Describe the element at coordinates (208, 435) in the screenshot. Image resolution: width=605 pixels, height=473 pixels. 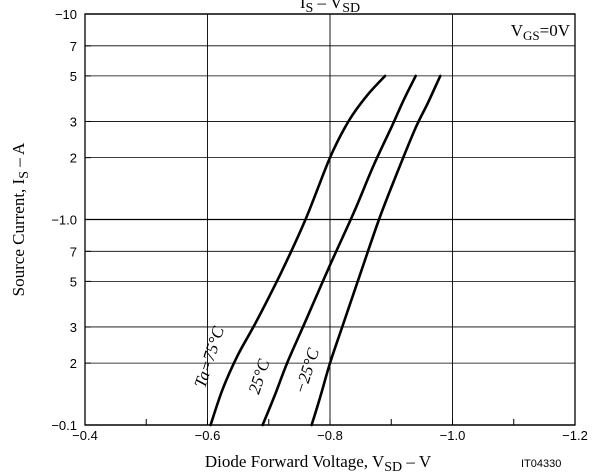
I see `x-tick-label: −0.6` at that location.